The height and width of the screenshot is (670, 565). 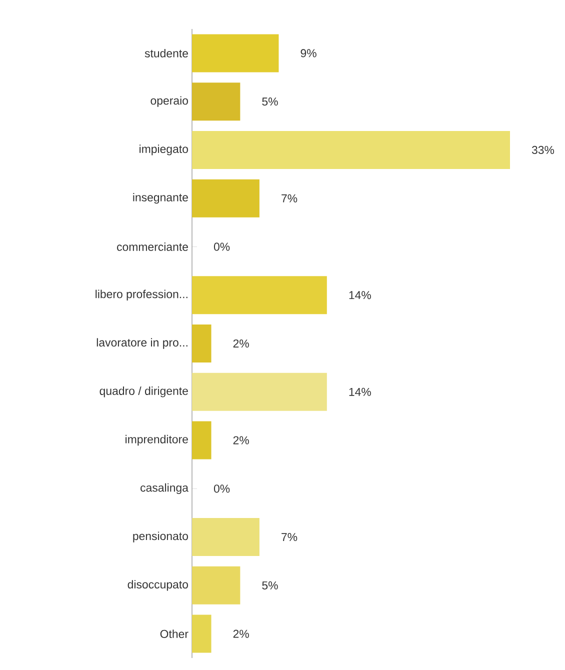 I want to click on y-tick-label: pensionato, so click(x=160, y=537).